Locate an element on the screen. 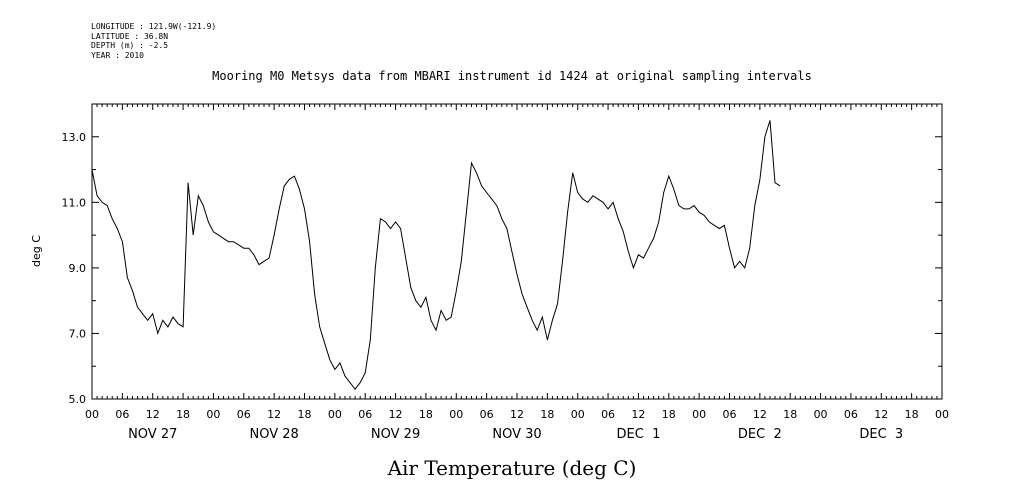  year-line: YEAR : 2010 is located at coordinates (117, 55).